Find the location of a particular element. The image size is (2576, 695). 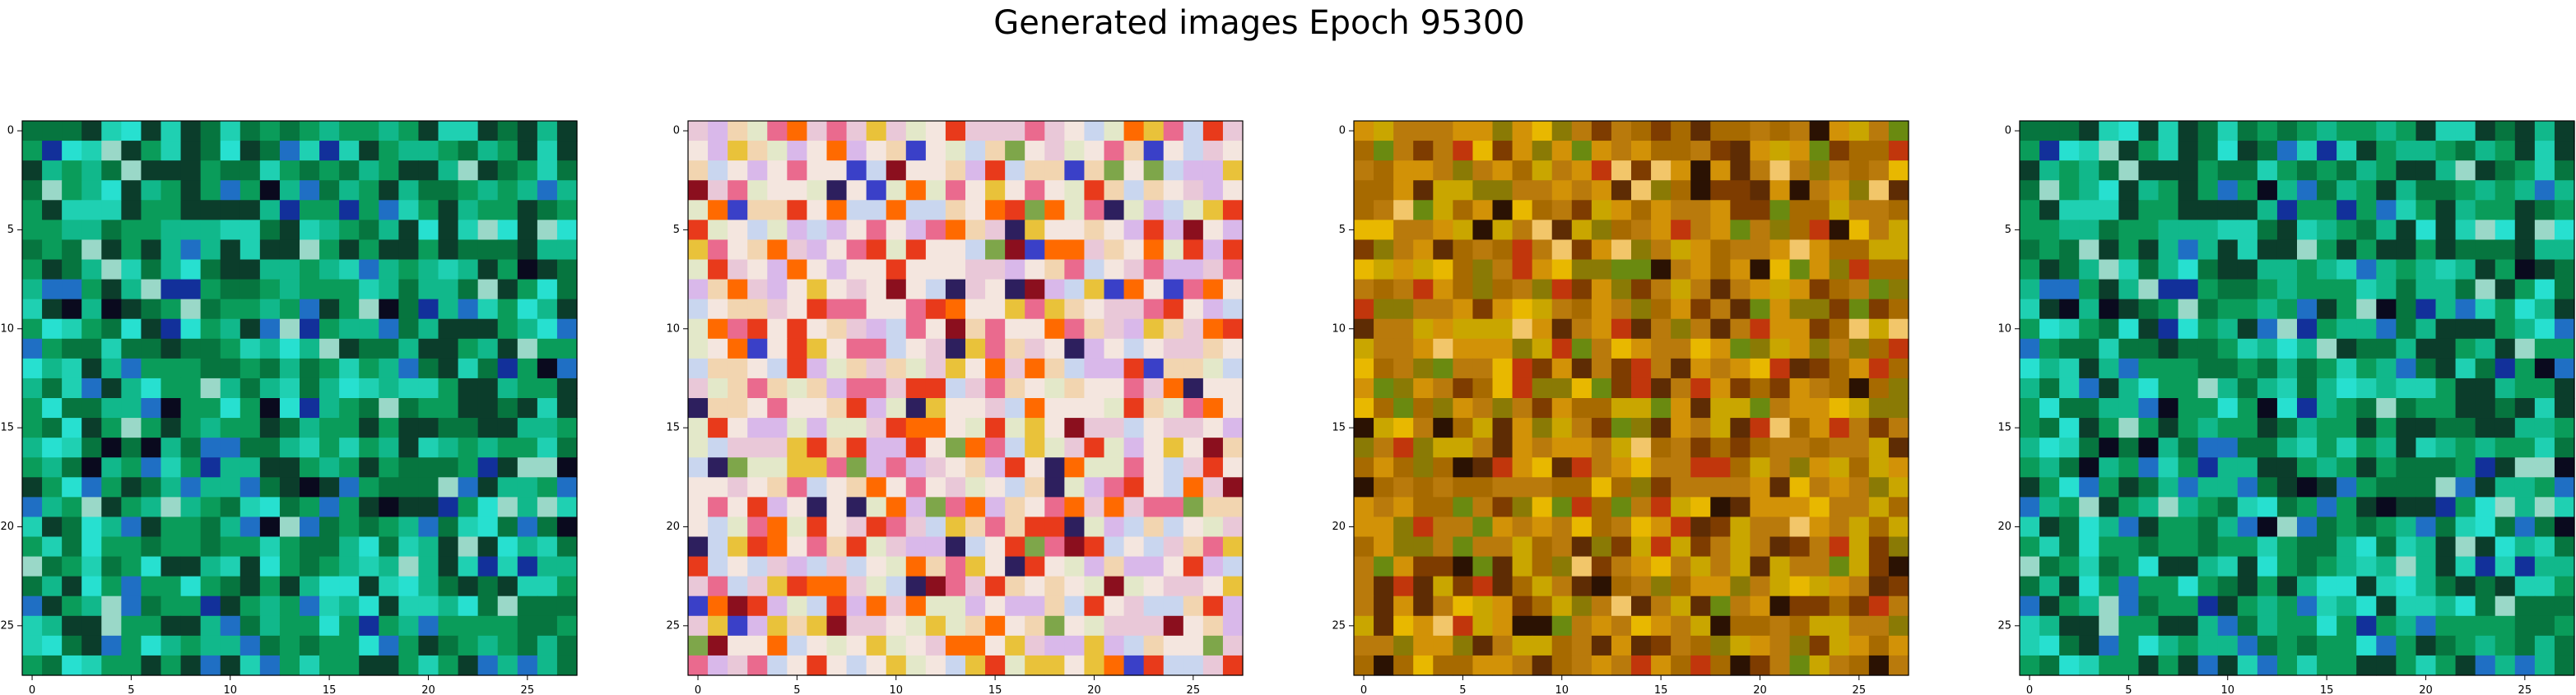

x-tick-label: 20 is located at coordinates (1094, 689).